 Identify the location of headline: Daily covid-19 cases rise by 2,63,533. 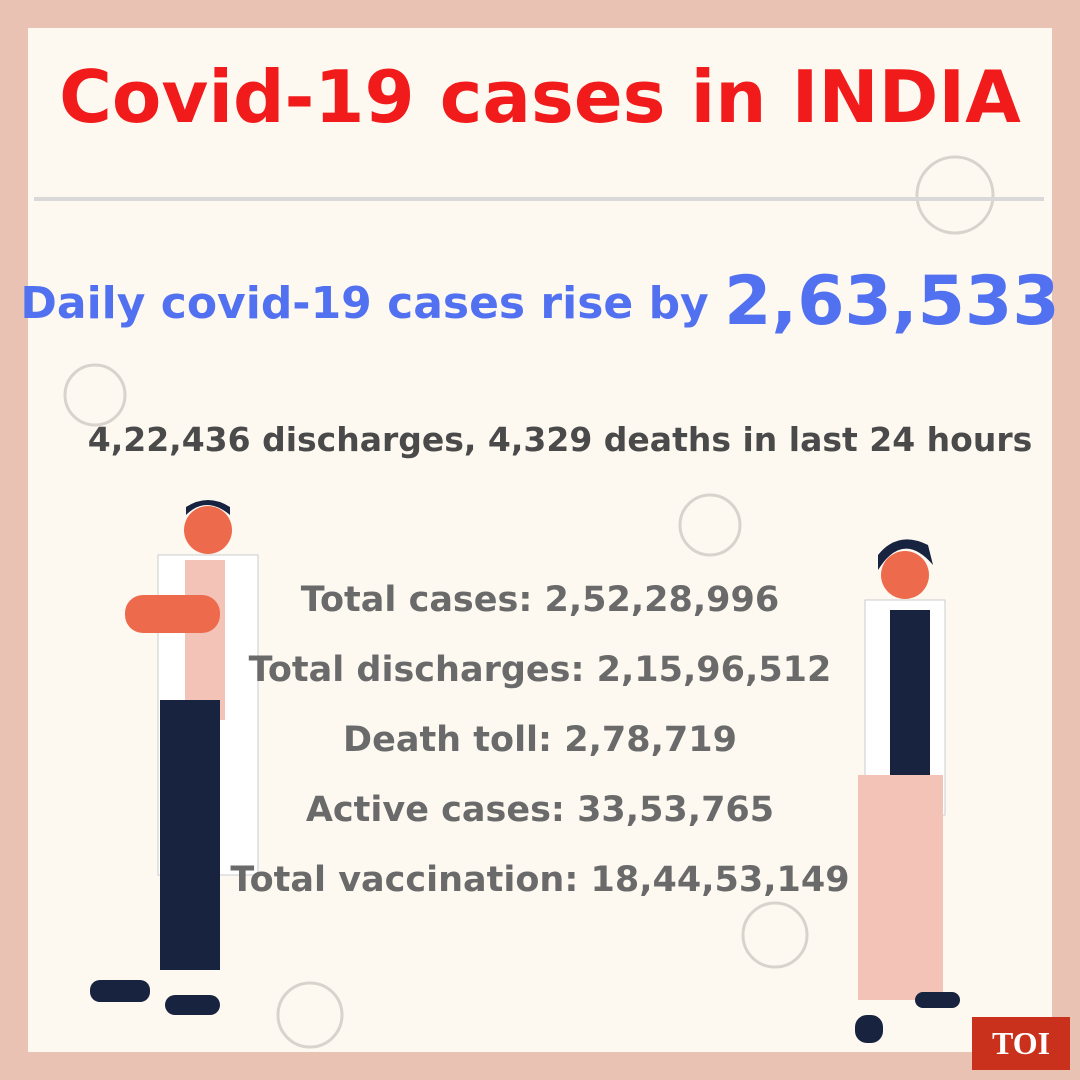
(540, 301).